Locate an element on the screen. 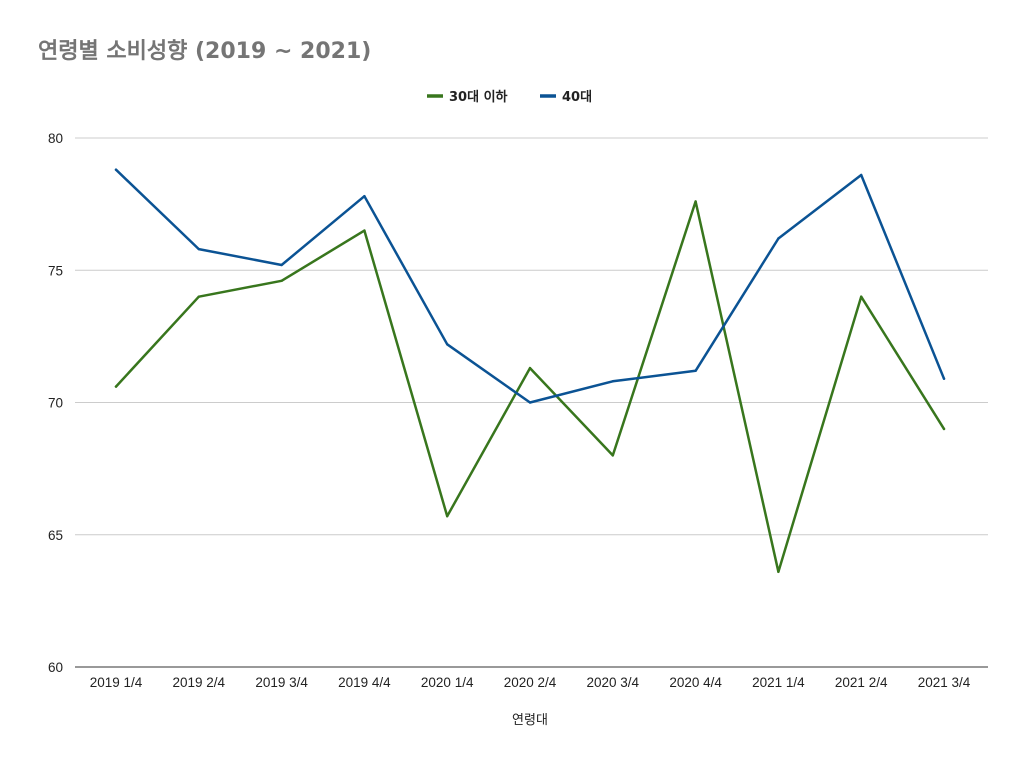 The width and height of the screenshot is (1024, 767). x-tick-label: 2021 1/4 is located at coordinates (778, 682).